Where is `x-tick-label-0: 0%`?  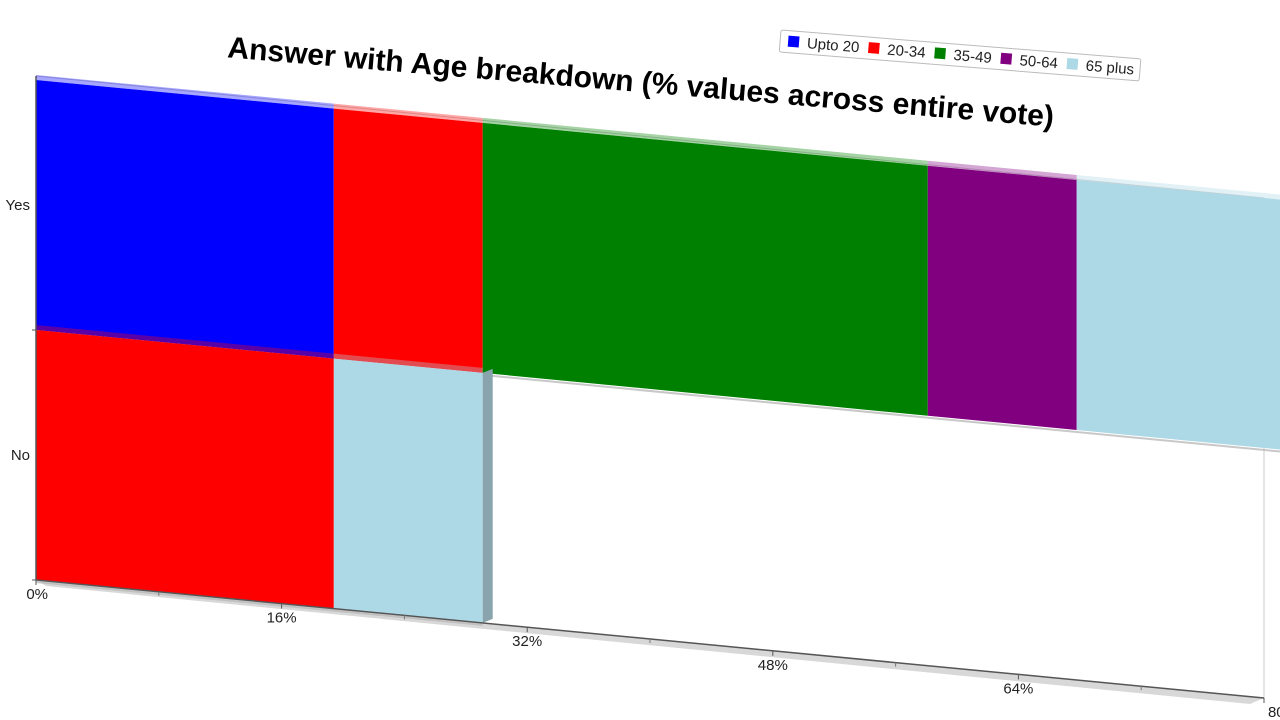
x-tick-label-0: 0% is located at coordinates (37, 594).